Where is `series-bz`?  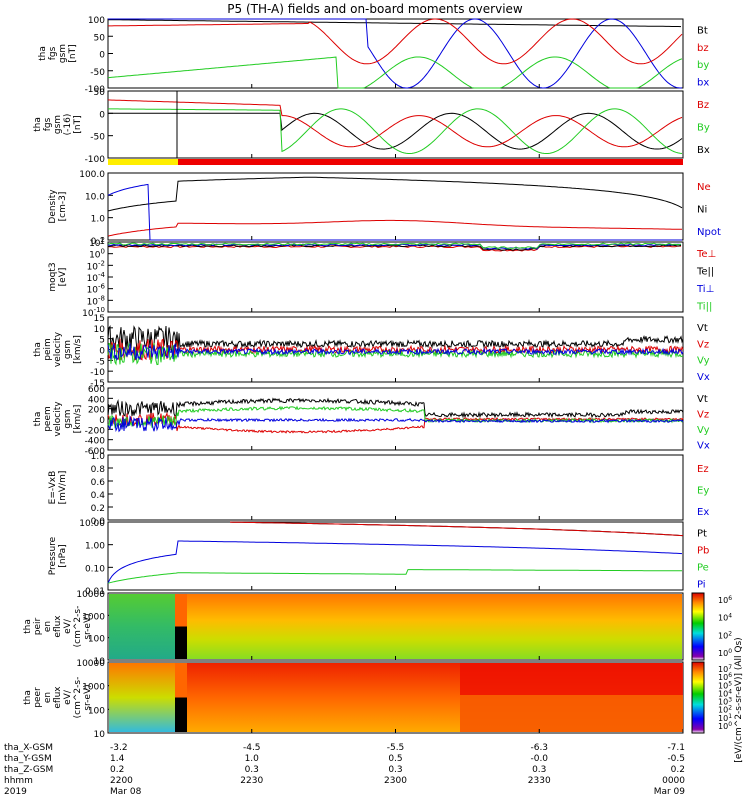 series-bz is located at coordinates (395, 41).